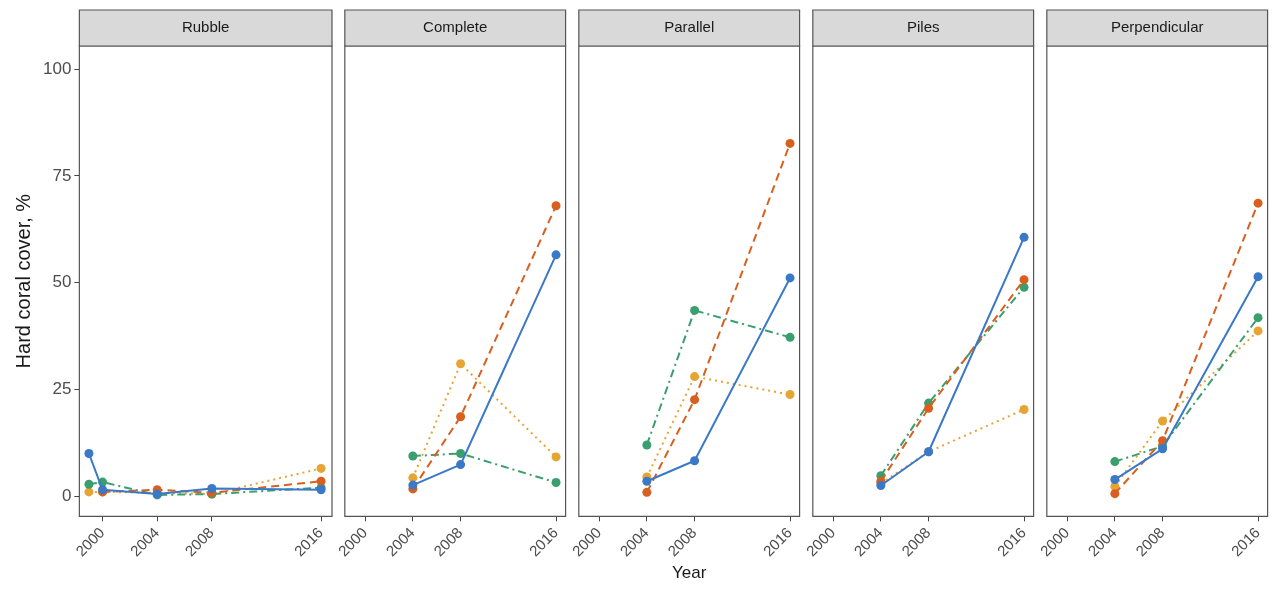  Describe the element at coordinates (1157, 27) in the screenshot. I see `chart-title: Perpendicular` at that location.